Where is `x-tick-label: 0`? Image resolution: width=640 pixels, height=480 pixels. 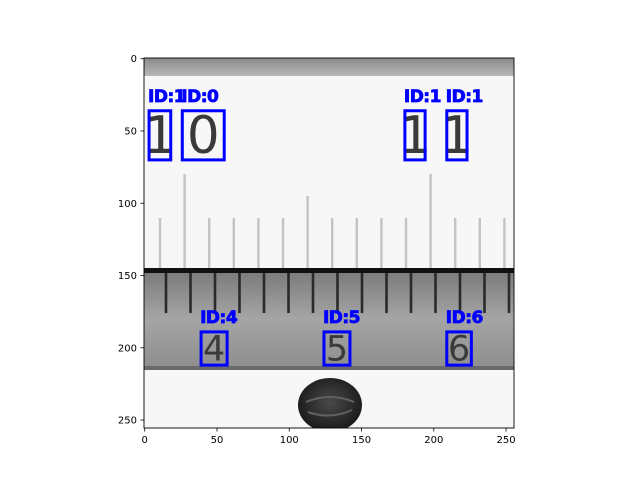 x-tick-label: 0 is located at coordinates (145, 440).